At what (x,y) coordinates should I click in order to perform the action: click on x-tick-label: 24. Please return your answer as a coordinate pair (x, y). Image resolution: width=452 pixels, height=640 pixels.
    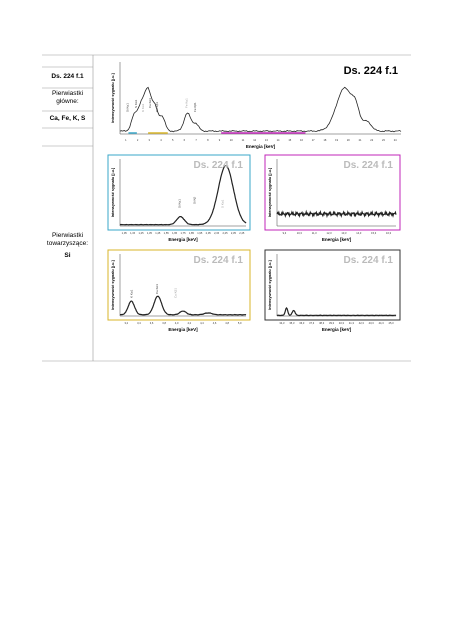
    Looking at the image, I should click on (395, 140).